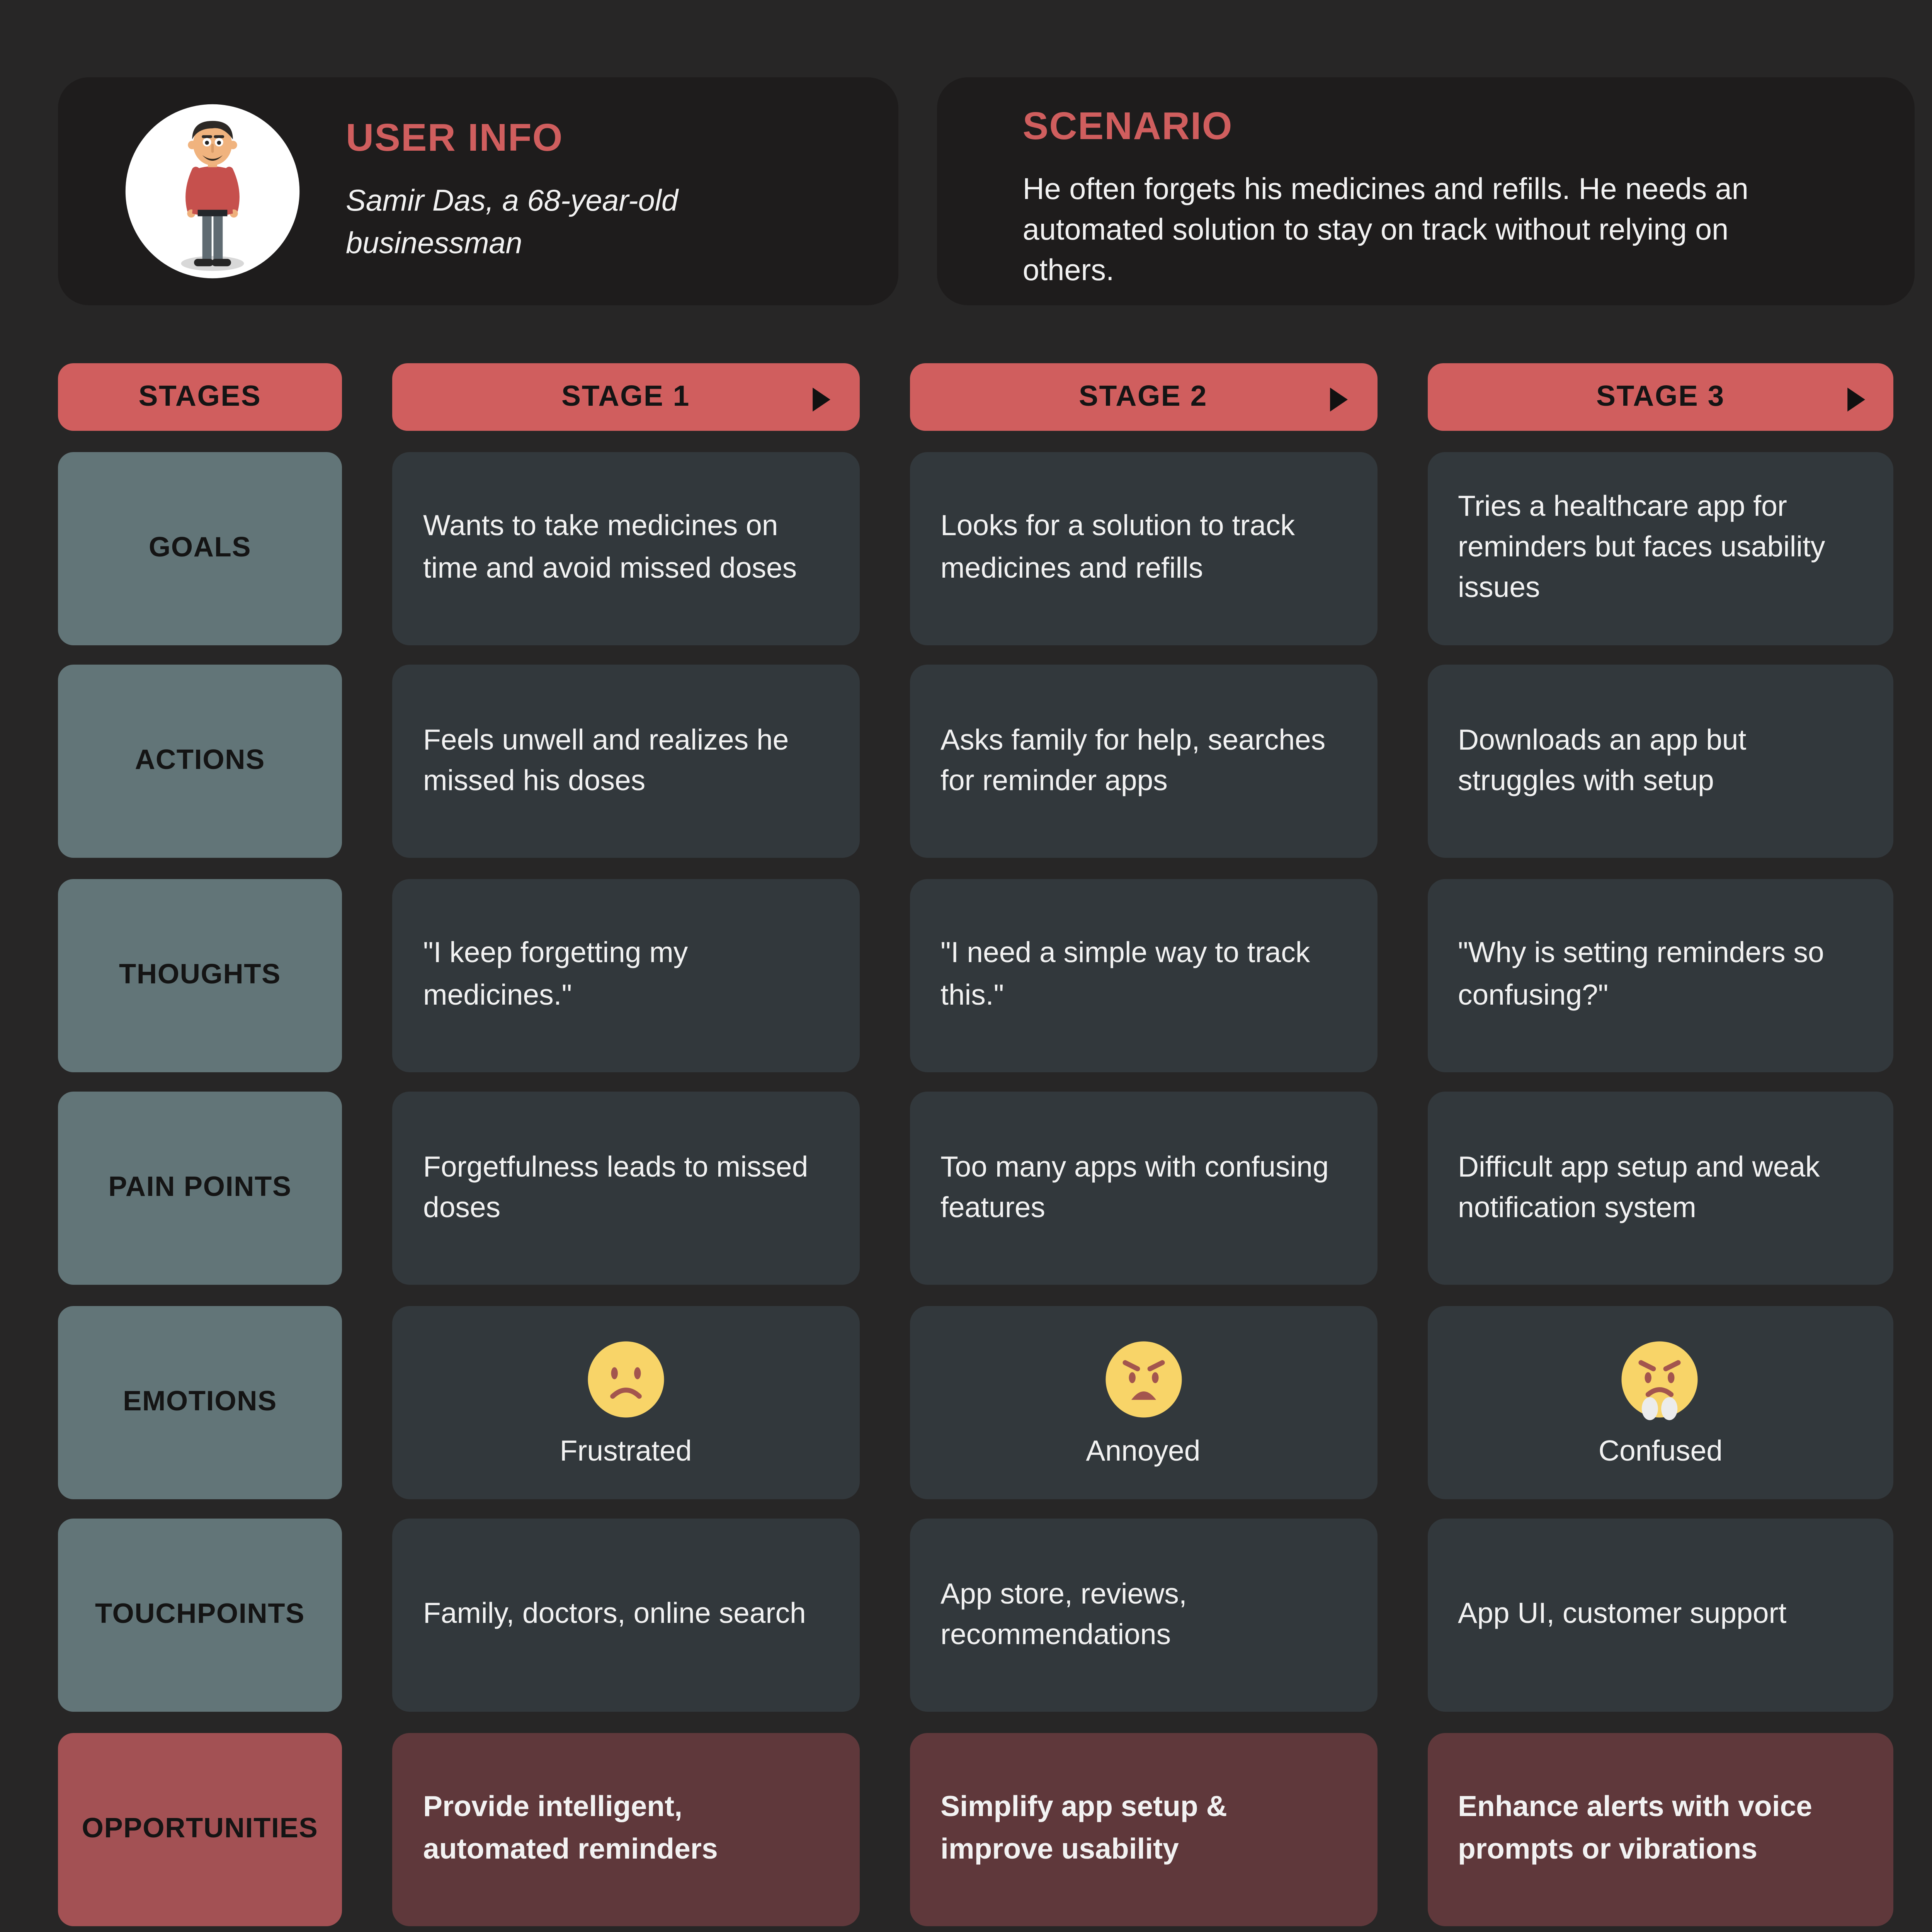  Describe the element at coordinates (556, 975) in the screenshot. I see `cell-text: "I keep forgetting my medicines."` at that location.